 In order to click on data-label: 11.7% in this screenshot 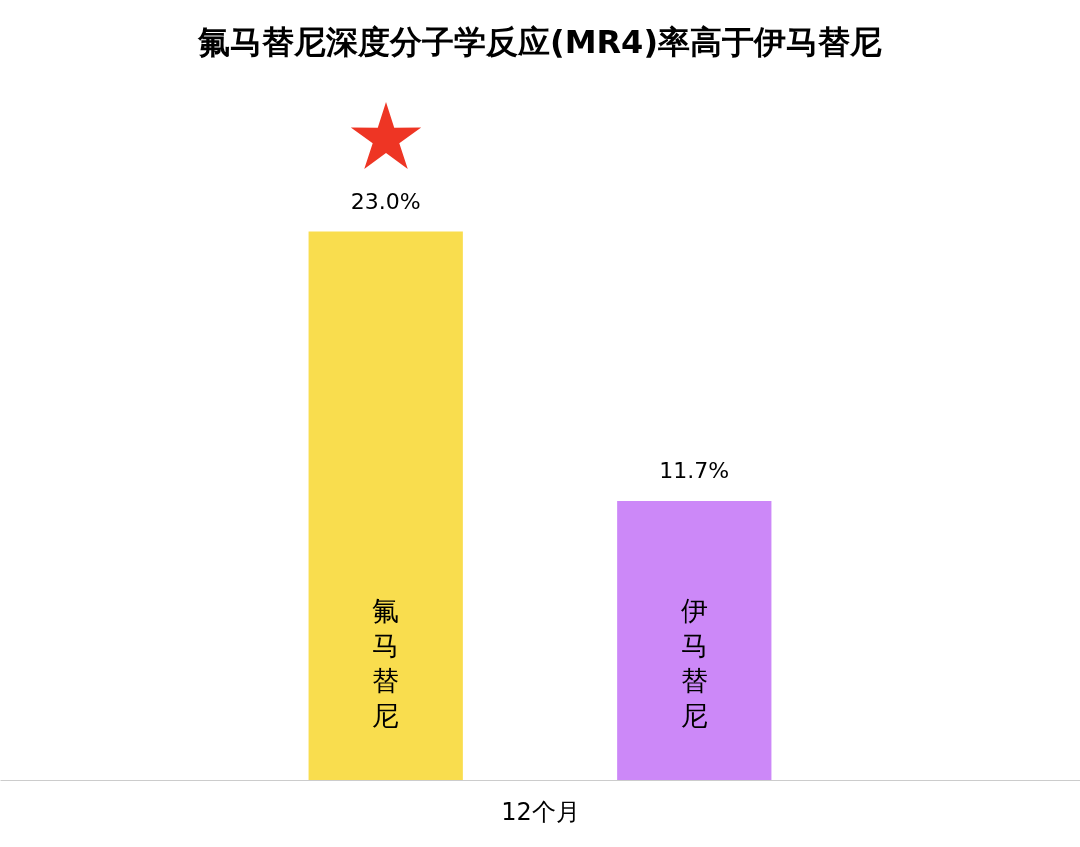, I will do `click(694, 471)`.